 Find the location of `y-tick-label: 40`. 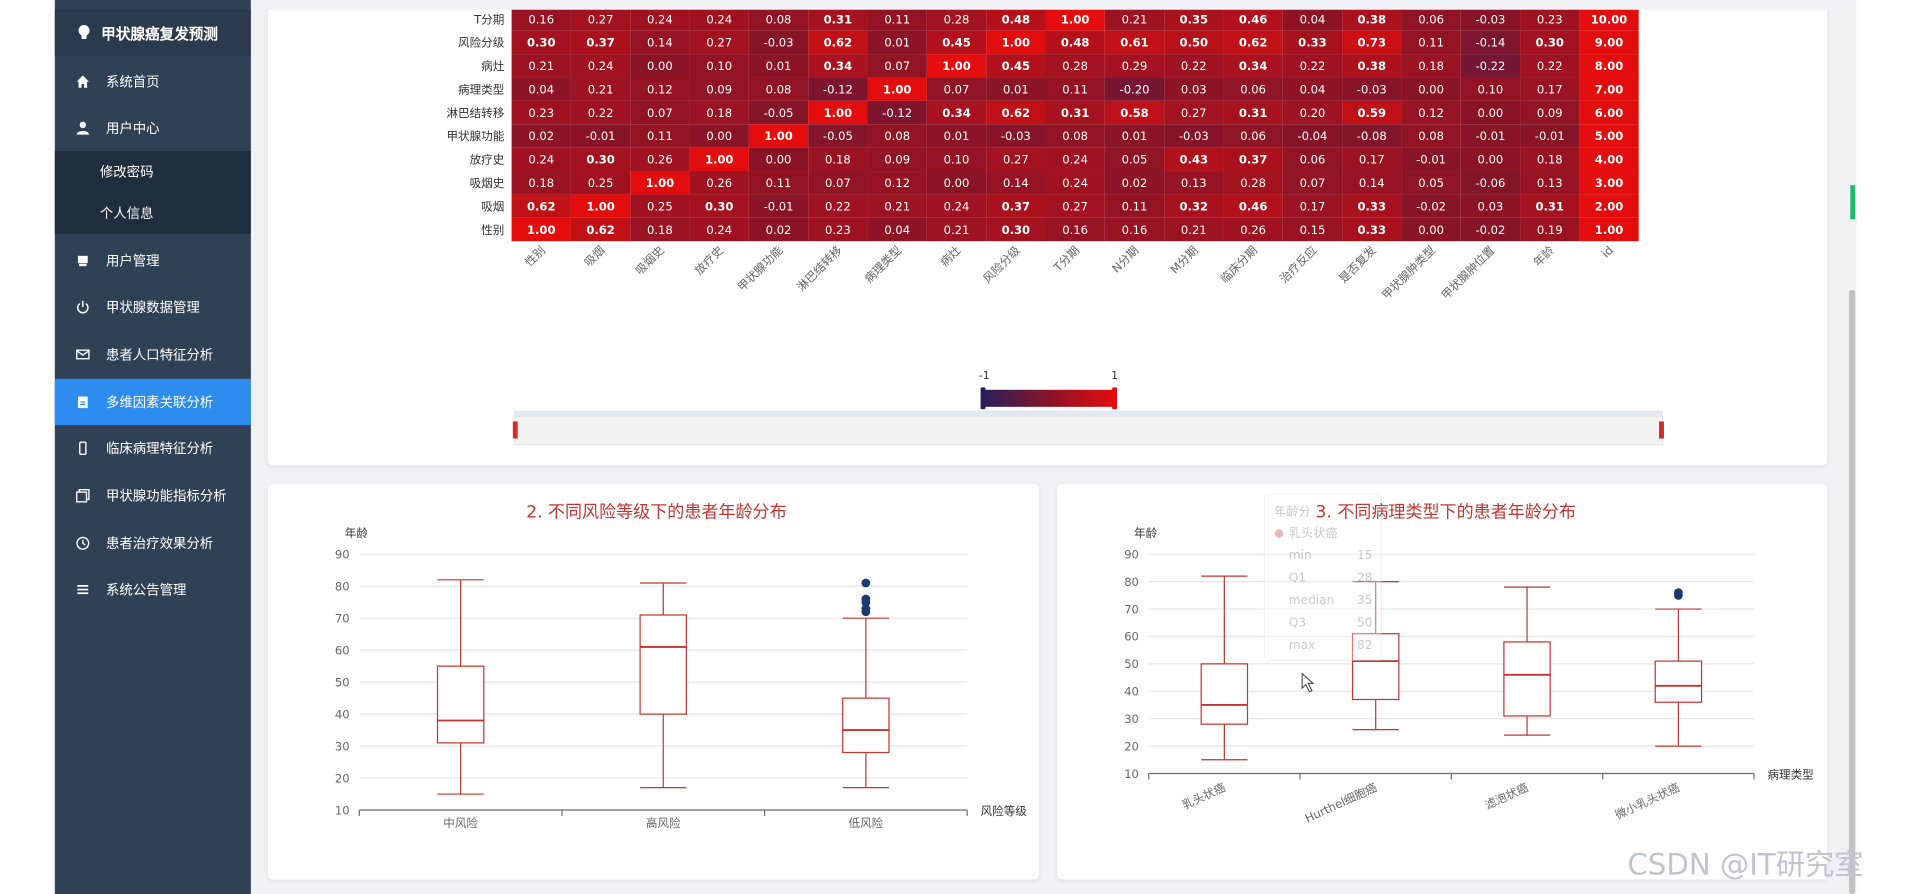

y-tick-label: 40 is located at coordinates (342, 714).